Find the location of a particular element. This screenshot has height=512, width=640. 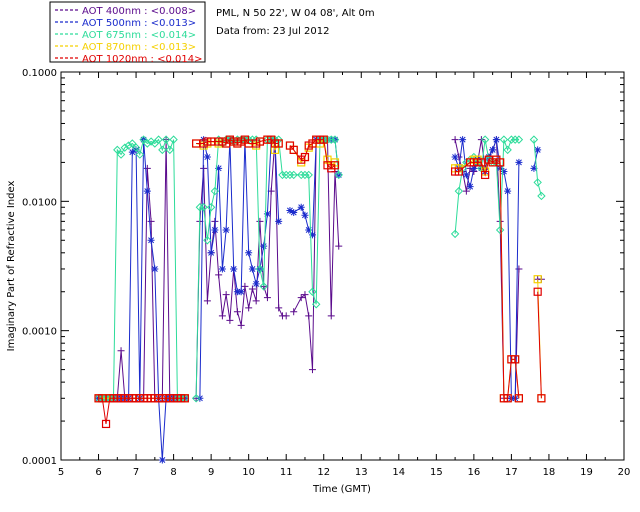

legend-box is located at coordinates (127, 32).